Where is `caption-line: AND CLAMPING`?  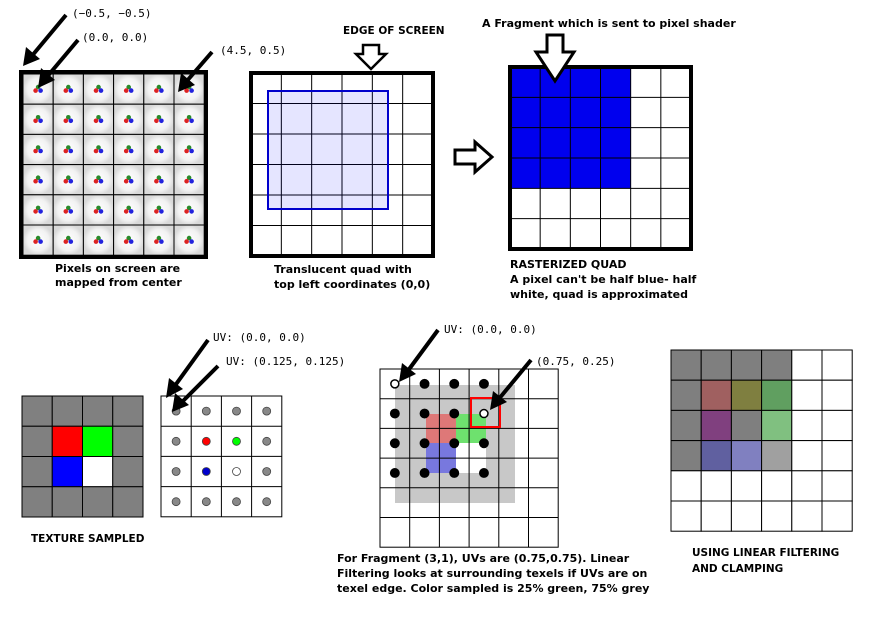 caption-line: AND CLAMPING is located at coordinates (737, 569).